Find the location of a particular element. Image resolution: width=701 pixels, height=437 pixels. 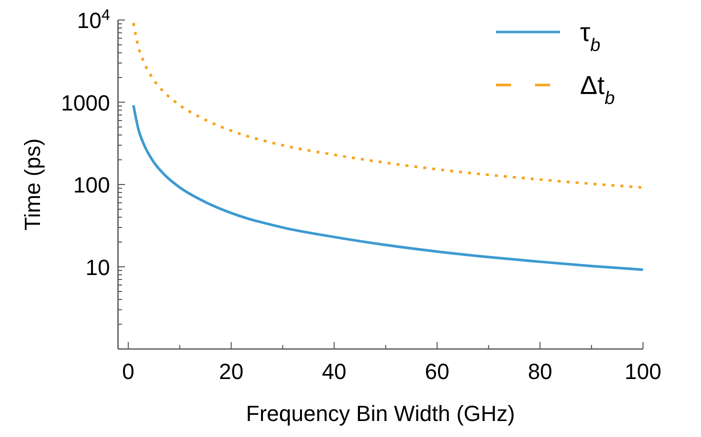

x-tick-label: 0 is located at coordinates (128, 371).